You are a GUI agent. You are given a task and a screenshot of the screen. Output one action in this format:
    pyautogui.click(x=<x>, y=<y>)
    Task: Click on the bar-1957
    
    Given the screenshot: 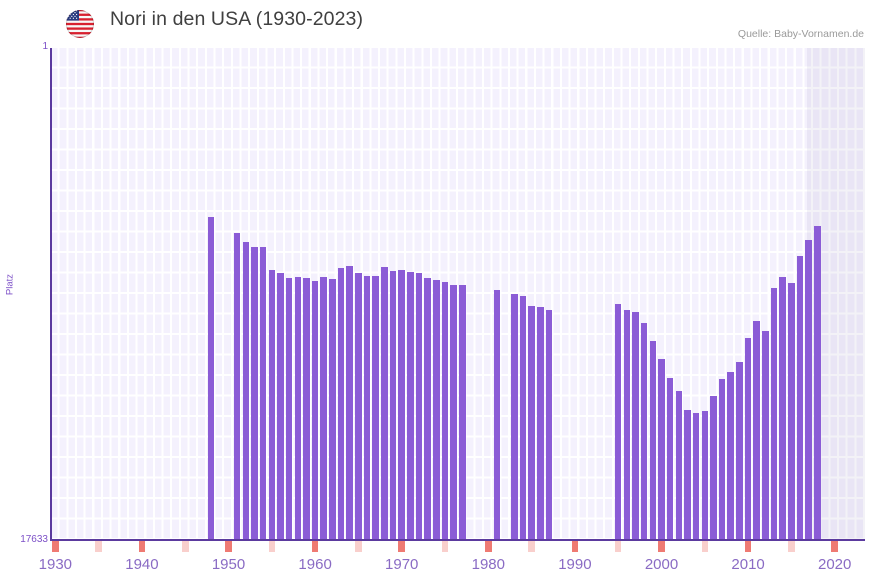 What is the action you would take?
    pyautogui.click(x=289, y=408)
    